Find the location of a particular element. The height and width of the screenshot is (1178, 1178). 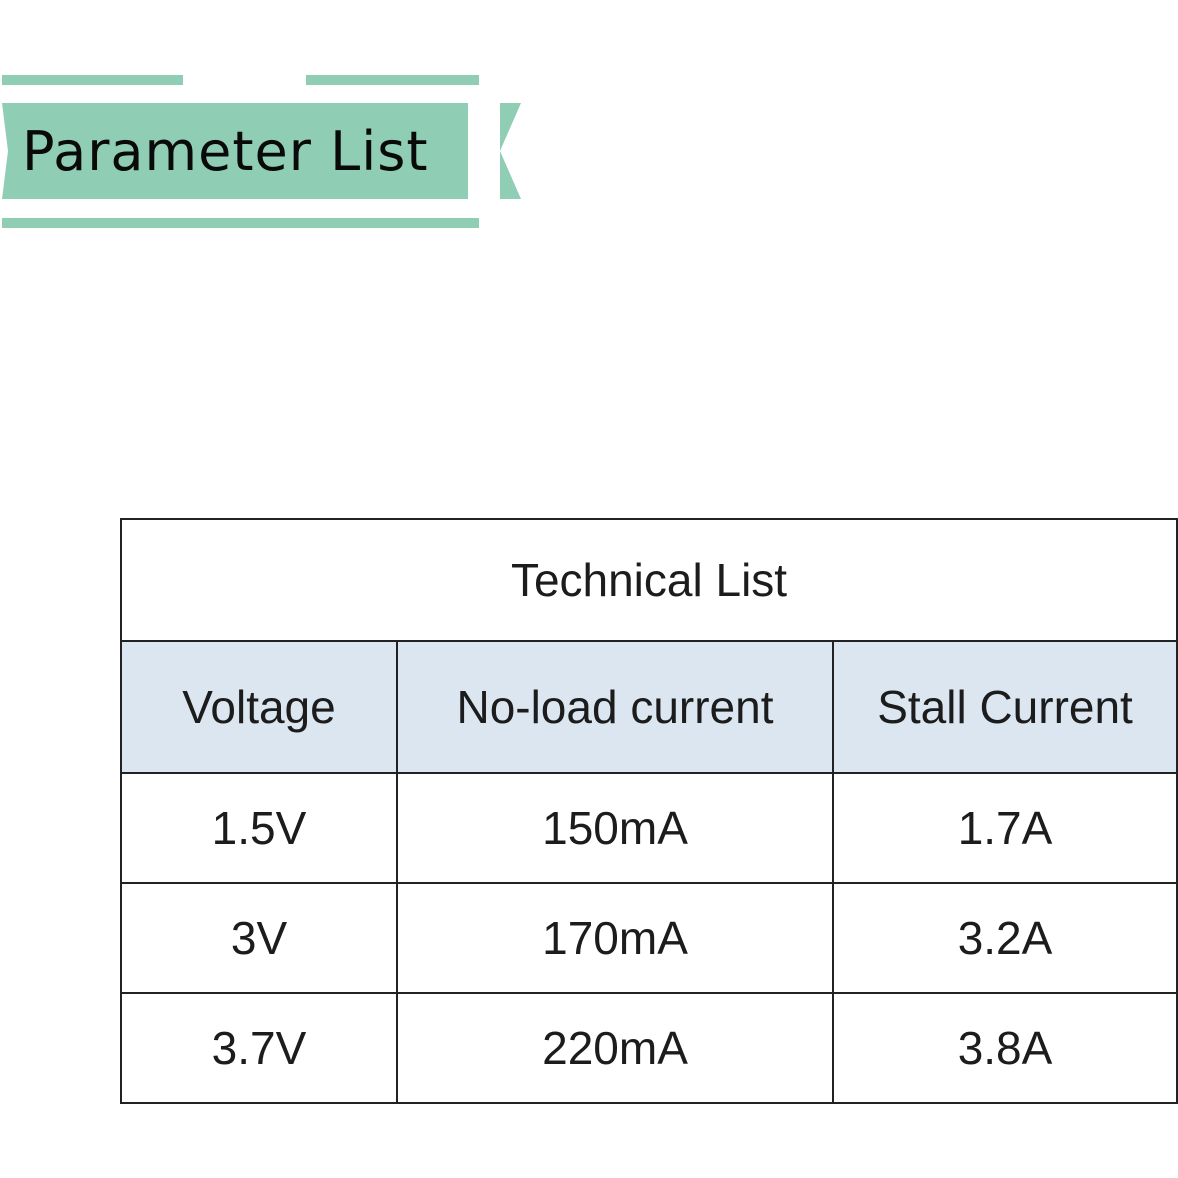

column-header: Stall Current is located at coordinates (1004, 707).